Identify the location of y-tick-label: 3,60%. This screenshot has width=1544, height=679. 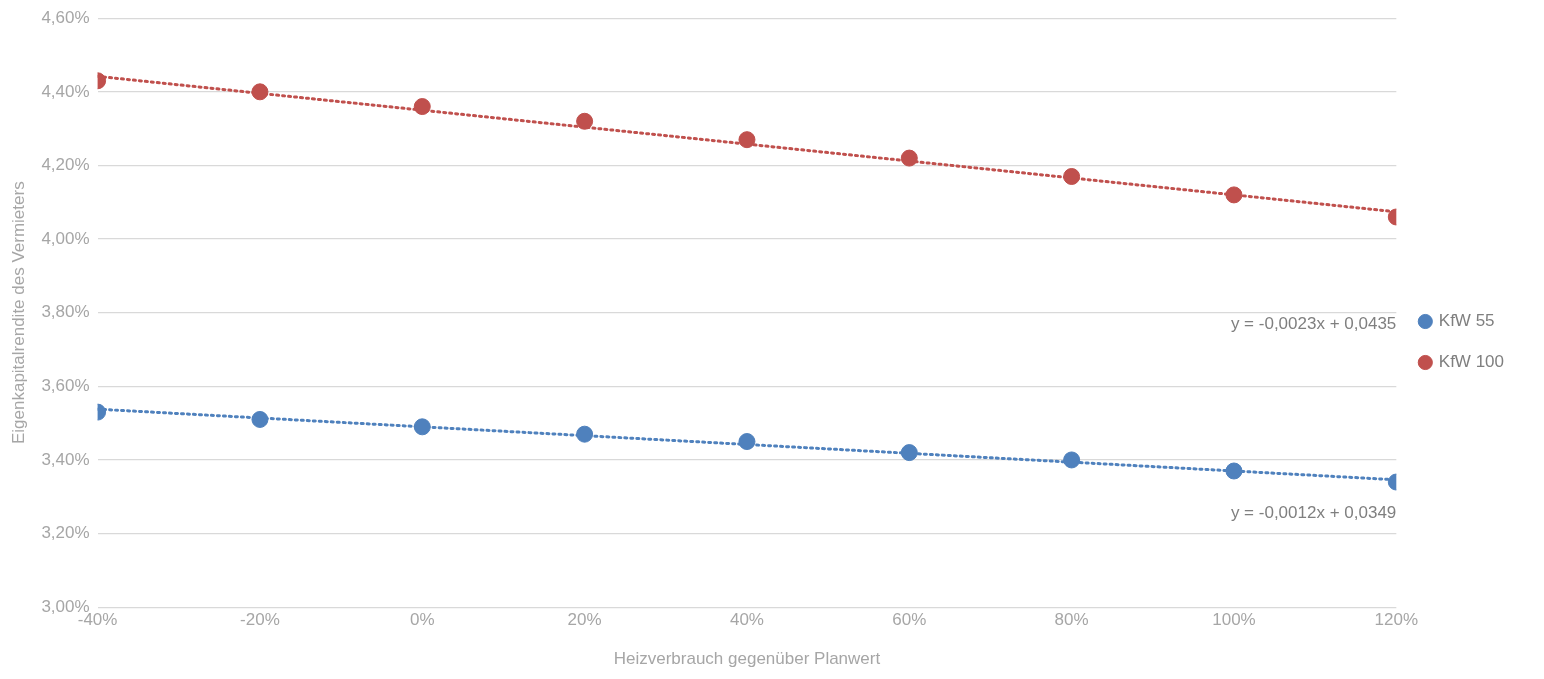
(65, 386).